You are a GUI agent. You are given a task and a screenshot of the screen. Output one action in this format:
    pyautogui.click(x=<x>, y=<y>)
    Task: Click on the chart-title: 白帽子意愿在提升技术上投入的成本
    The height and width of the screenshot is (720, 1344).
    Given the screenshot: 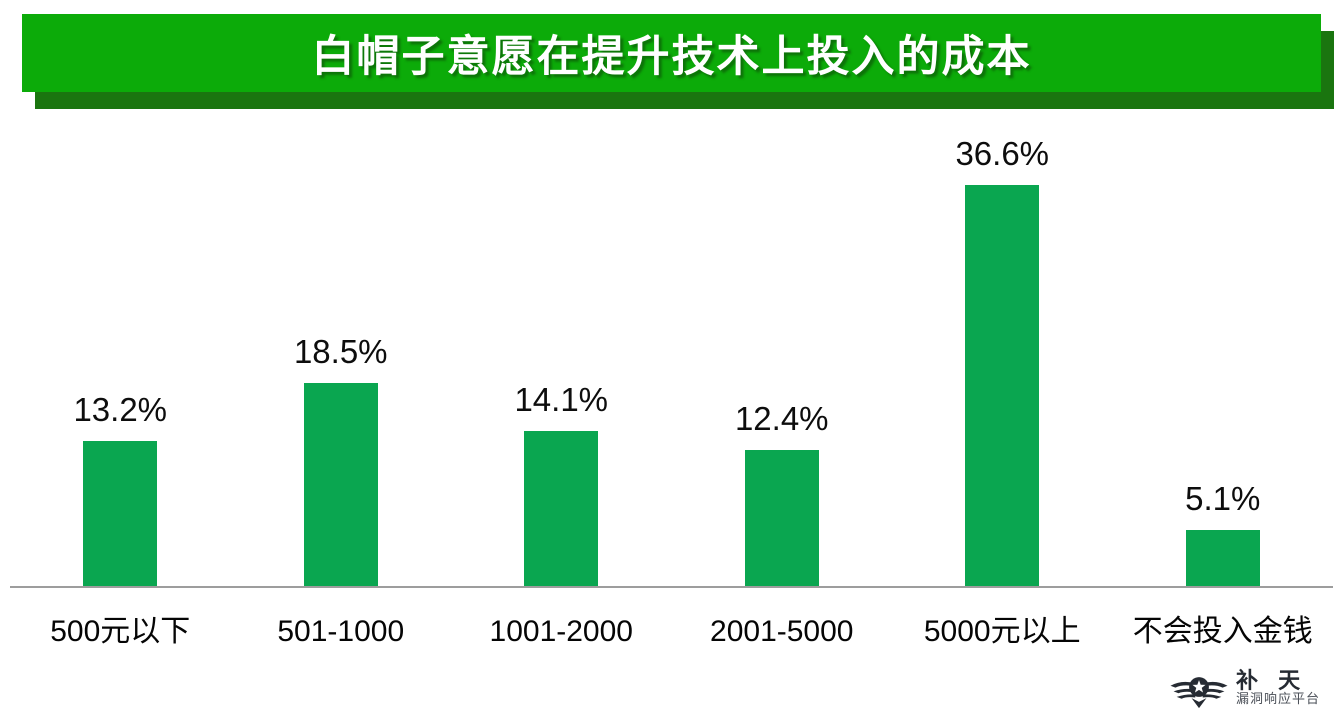 What is the action you would take?
    pyautogui.click(x=671, y=57)
    